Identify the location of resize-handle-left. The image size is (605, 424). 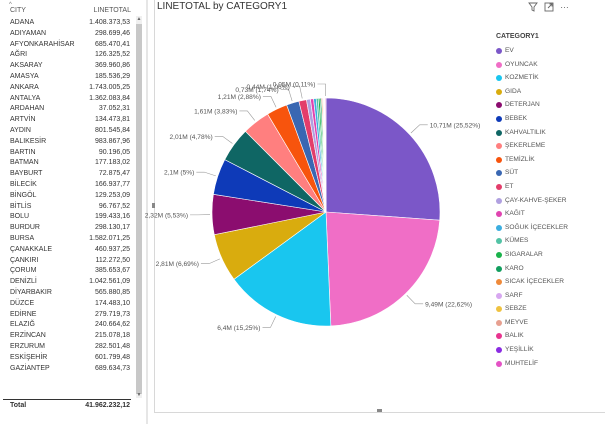
(153, 205).